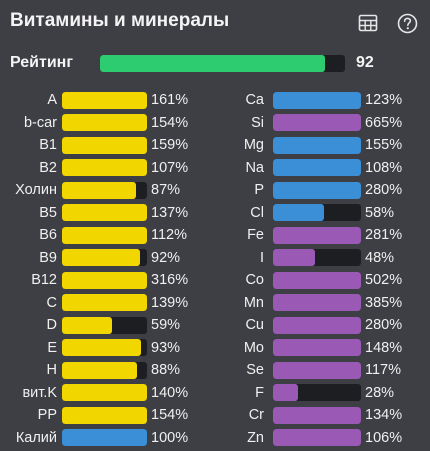 The height and width of the screenshot is (451, 430). Describe the element at coordinates (52, 100) in the screenshot. I see `vitamin-label: A` at that location.